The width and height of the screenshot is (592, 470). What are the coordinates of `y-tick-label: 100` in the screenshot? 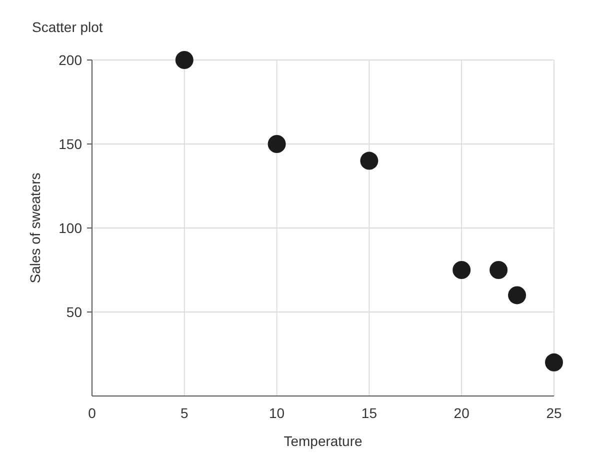 It's located at (70, 228).